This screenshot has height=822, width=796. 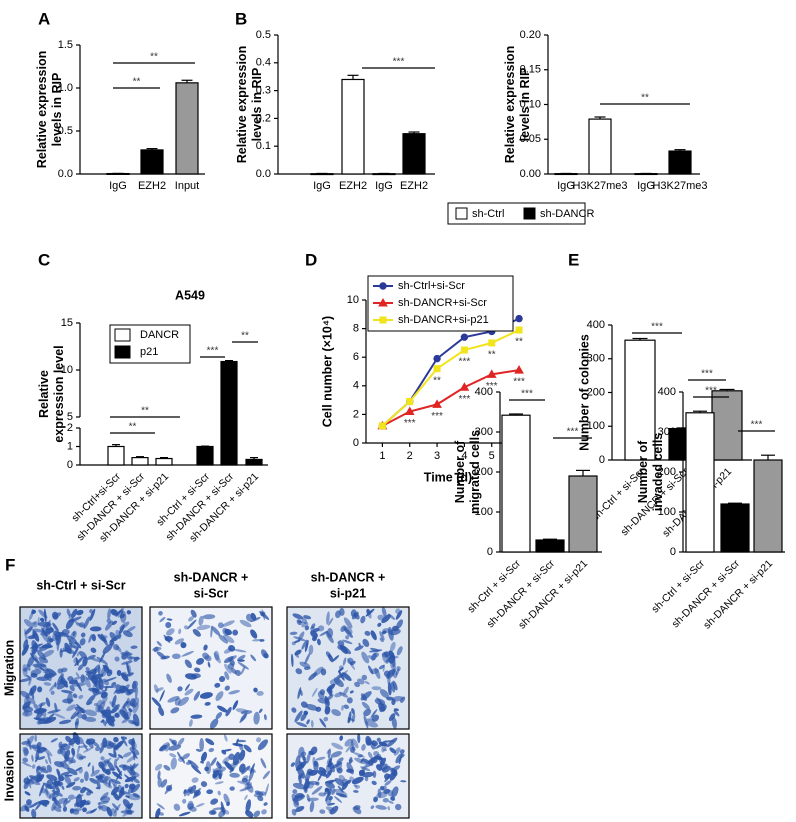 What do you see at coordinates (530, 70) in the screenshot?
I see `y-tick-label: 0.15` at bounding box center [530, 70].